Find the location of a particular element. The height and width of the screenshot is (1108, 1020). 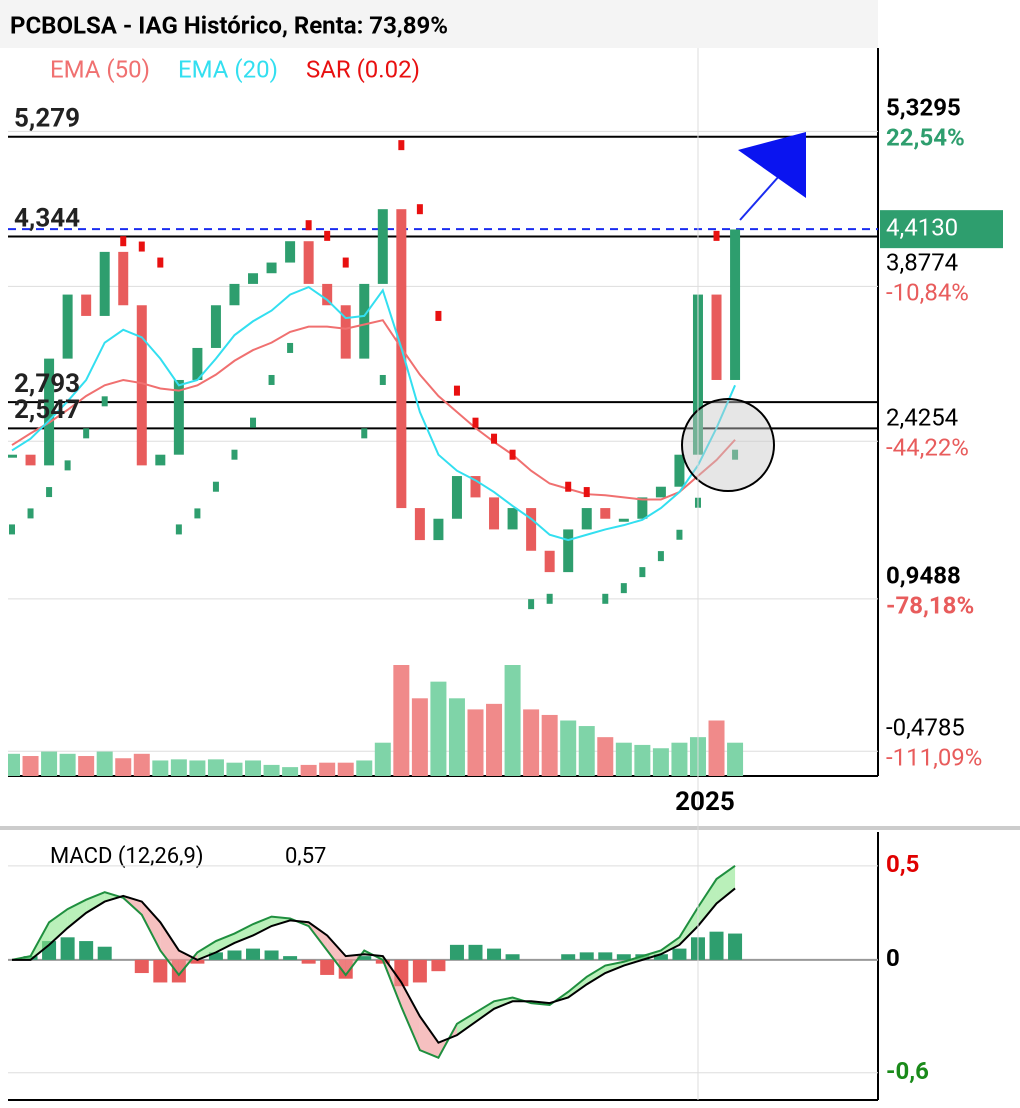

arrow-head is located at coordinates (772, 165).